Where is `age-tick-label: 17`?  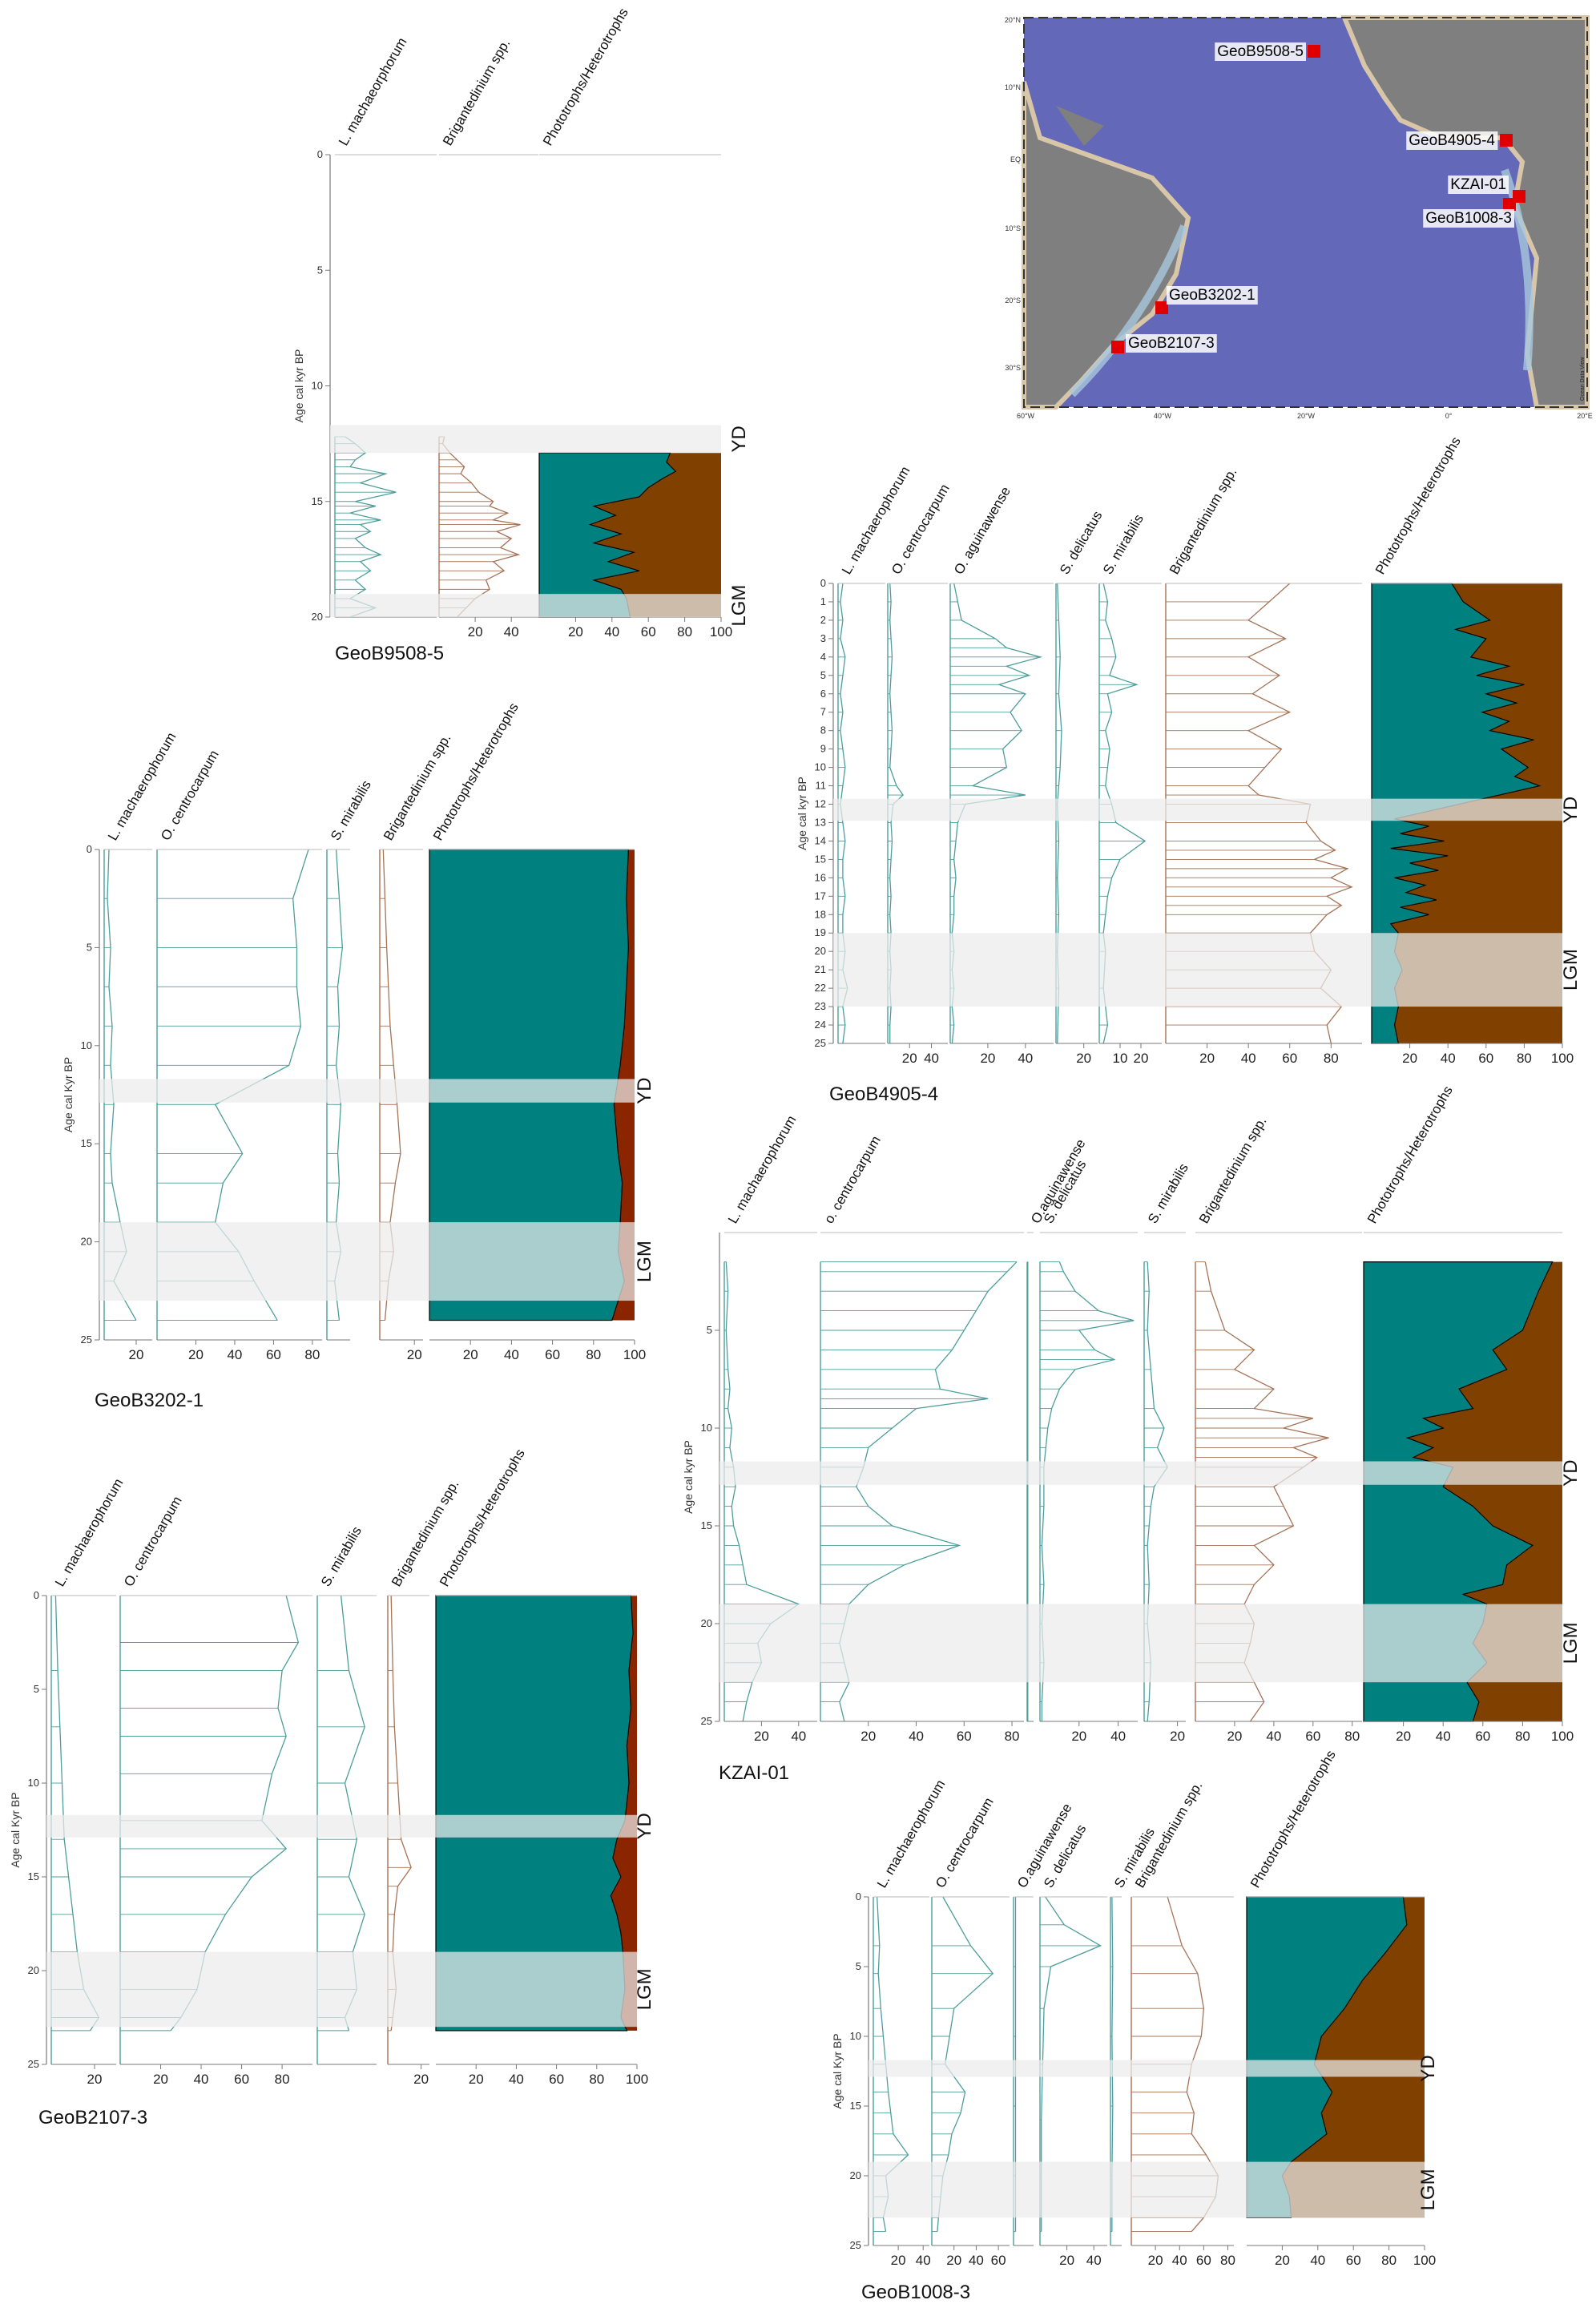 age-tick-label: 17 is located at coordinates (820, 896).